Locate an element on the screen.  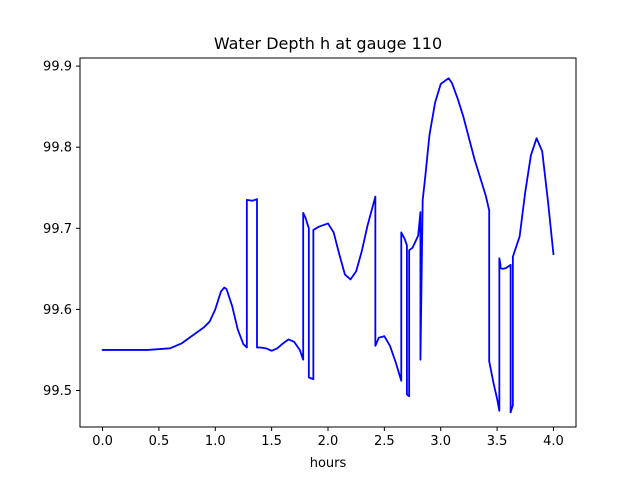
chart-title: Water Depth h at gauge 110 is located at coordinates (328, 43).